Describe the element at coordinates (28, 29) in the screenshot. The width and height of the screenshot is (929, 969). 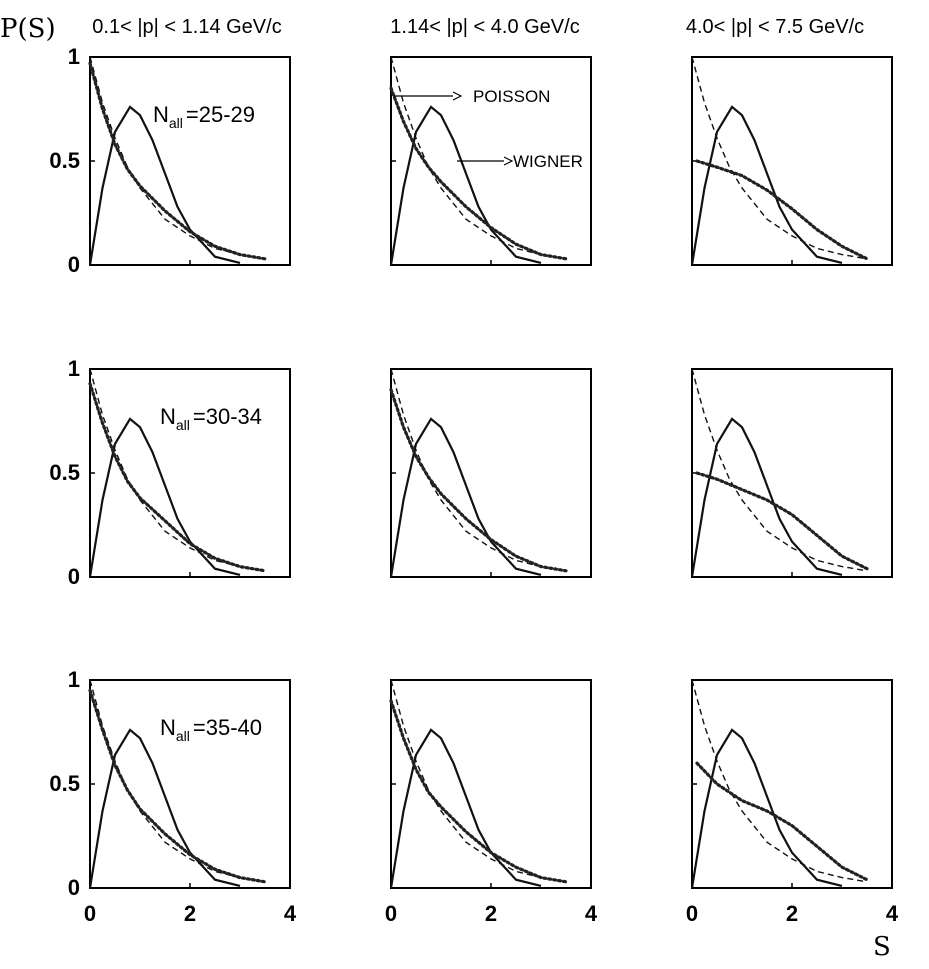
I see `y-axis-label: P(S)` at that location.